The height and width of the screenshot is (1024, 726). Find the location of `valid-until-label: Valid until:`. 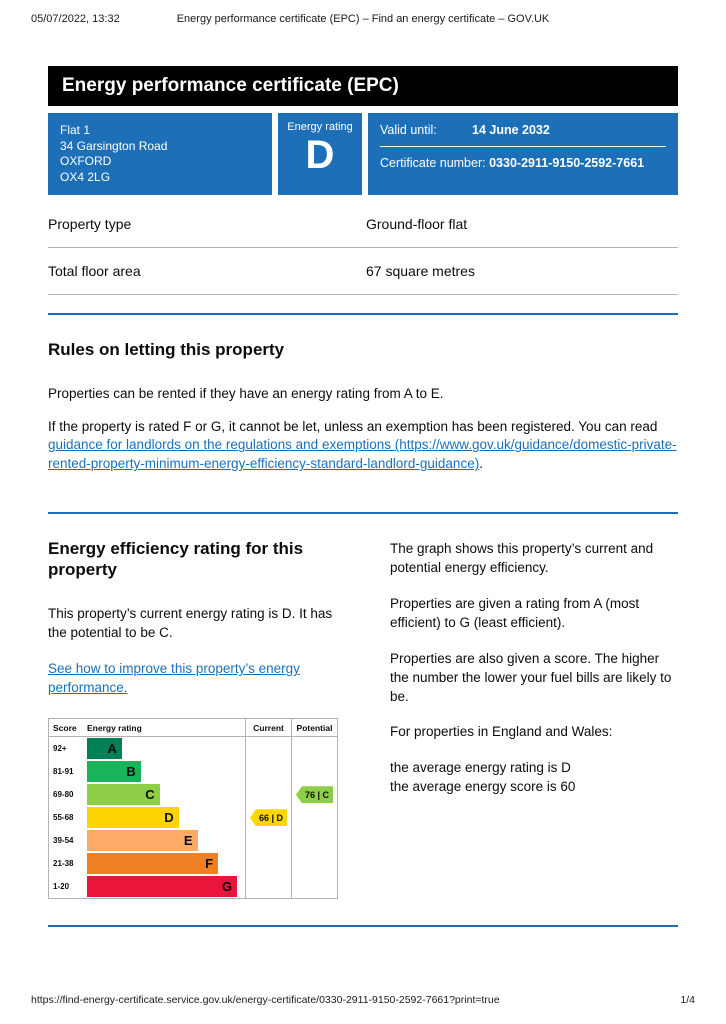

valid-until-label: Valid until: is located at coordinates (408, 130).